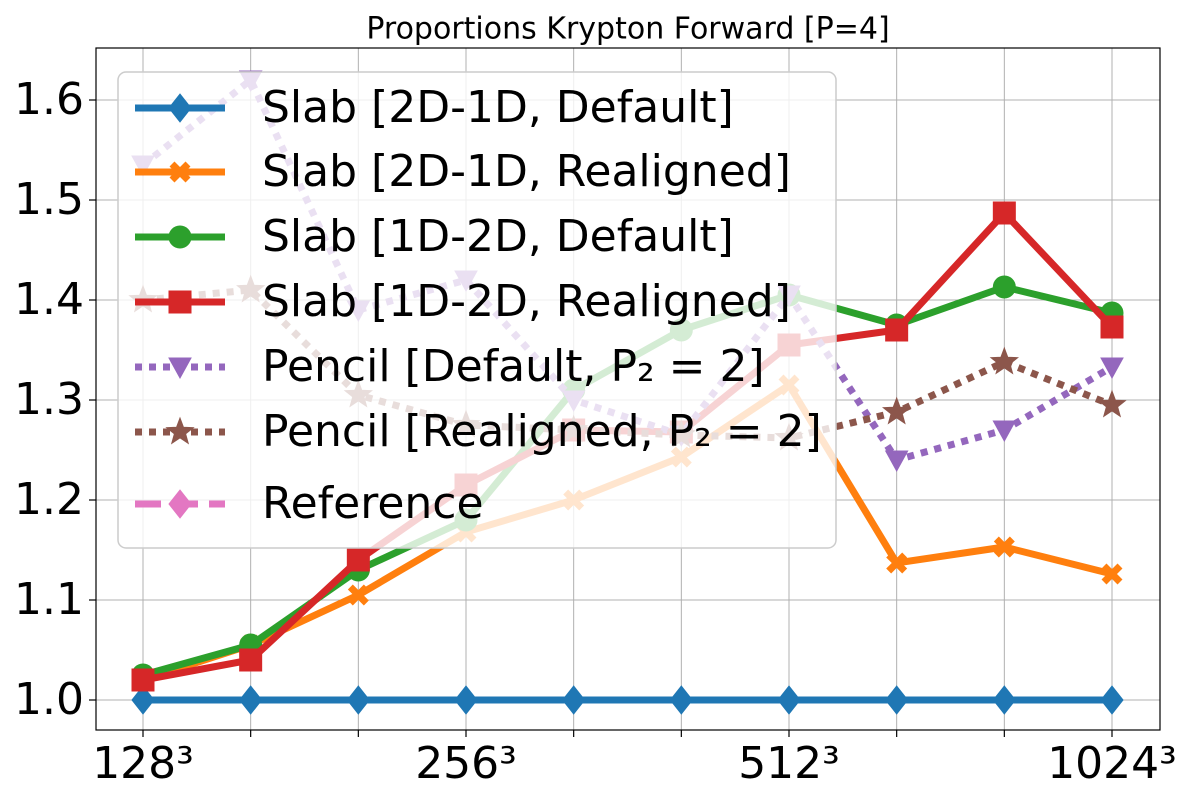 This screenshot has height=800, width=1200. What do you see at coordinates (49, 599) in the screenshot?
I see `y-tick-label: 1.1` at bounding box center [49, 599].